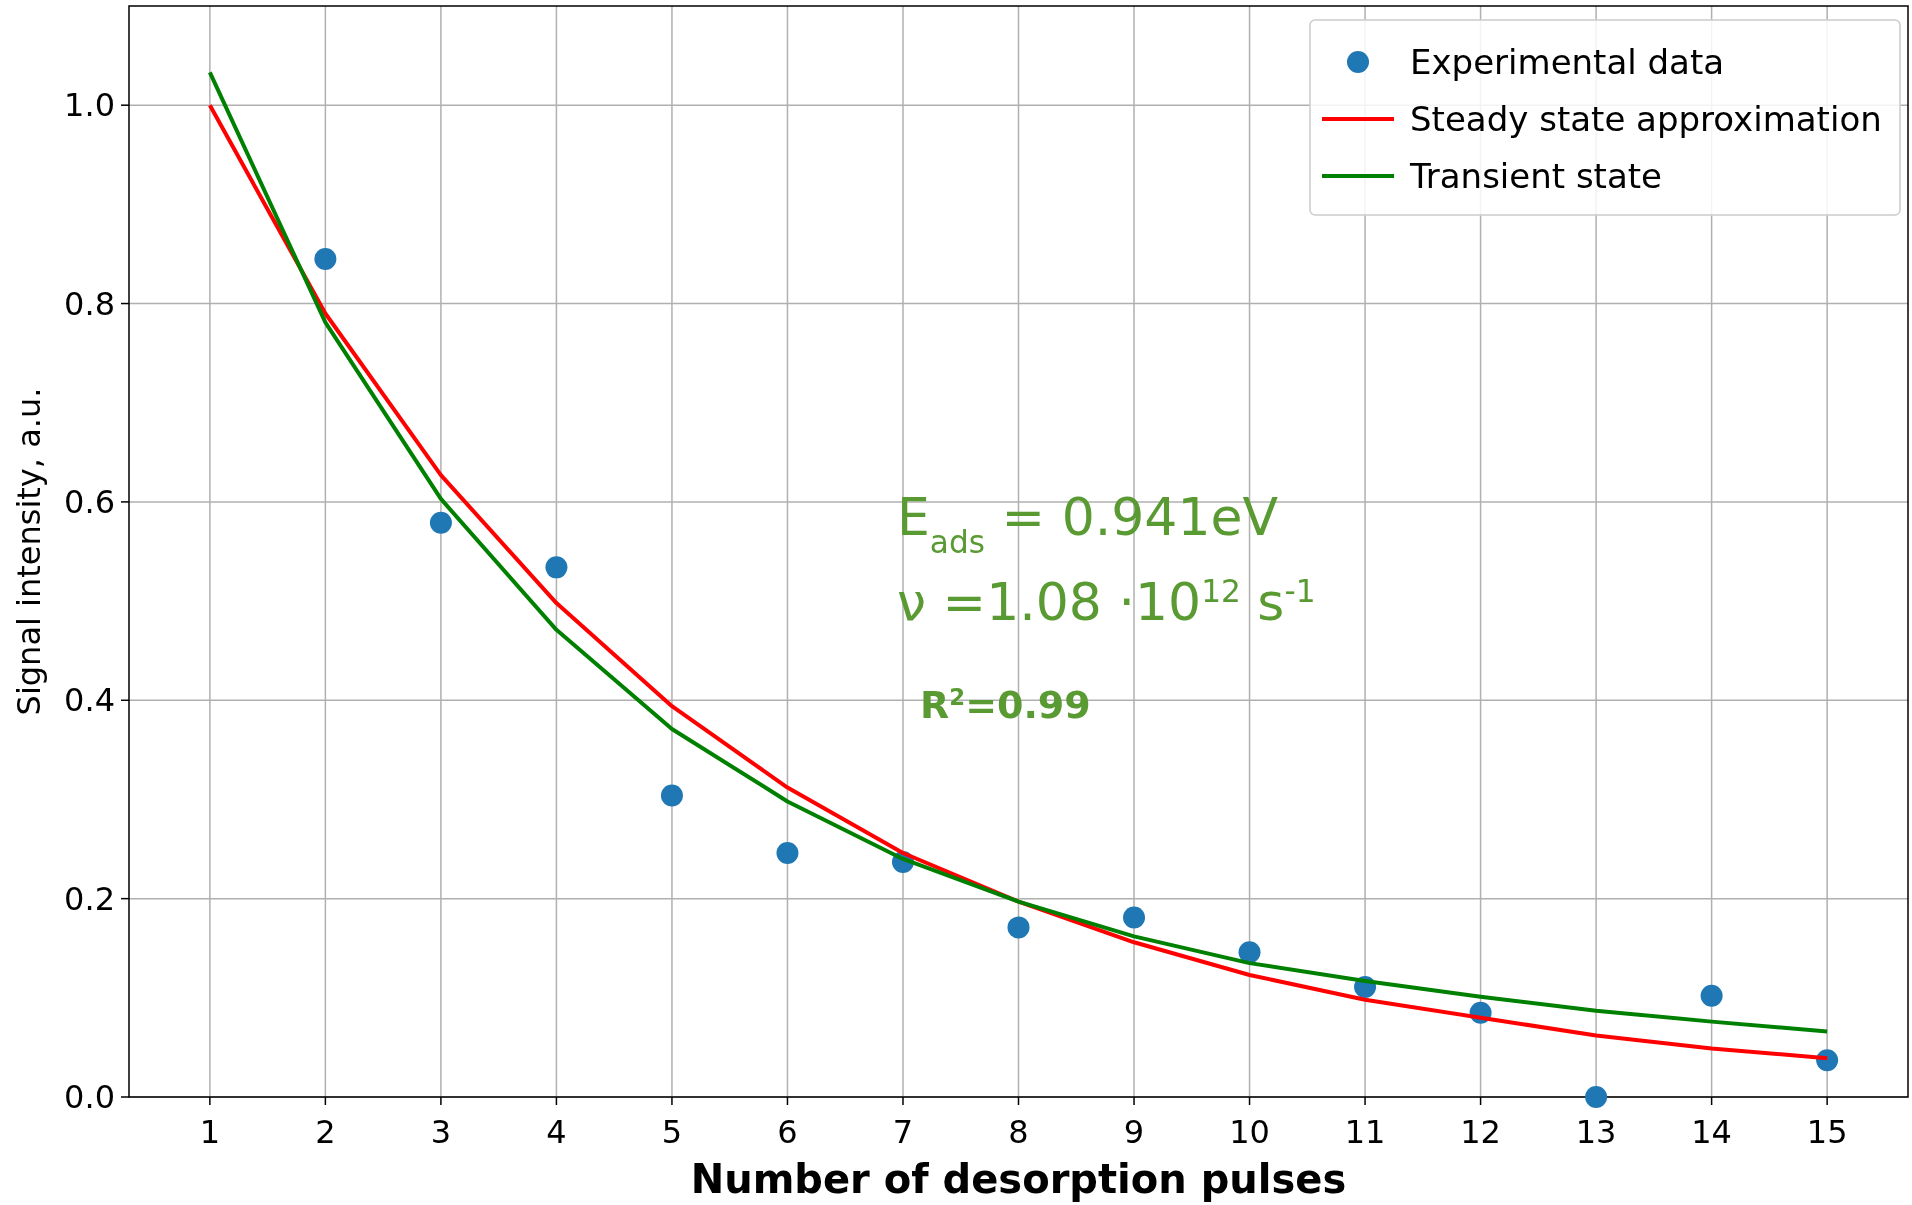 Image resolution: width=1912 pixels, height=1205 pixels. Describe the element at coordinates (1018, 1132) in the screenshot. I see `x-tick-label: 8` at that location.